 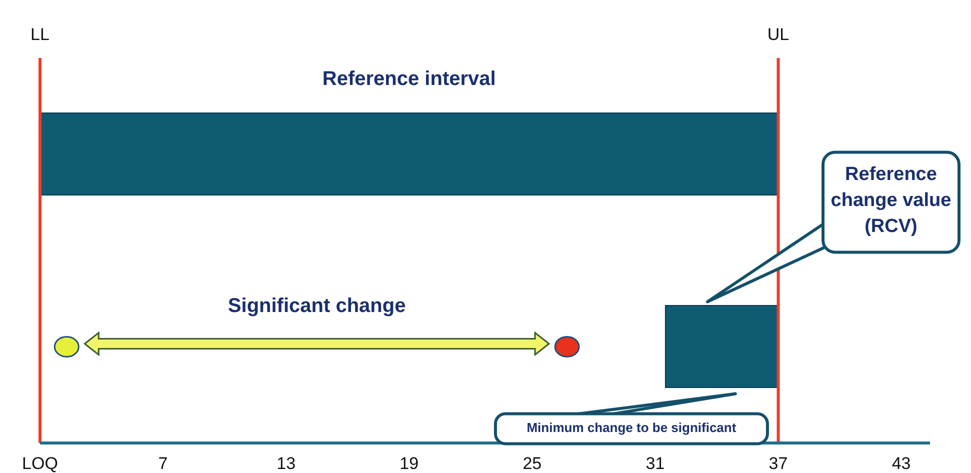 What do you see at coordinates (891, 201) in the screenshot?
I see `annotation: Reference change value (RCV)` at bounding box center [891, 201].